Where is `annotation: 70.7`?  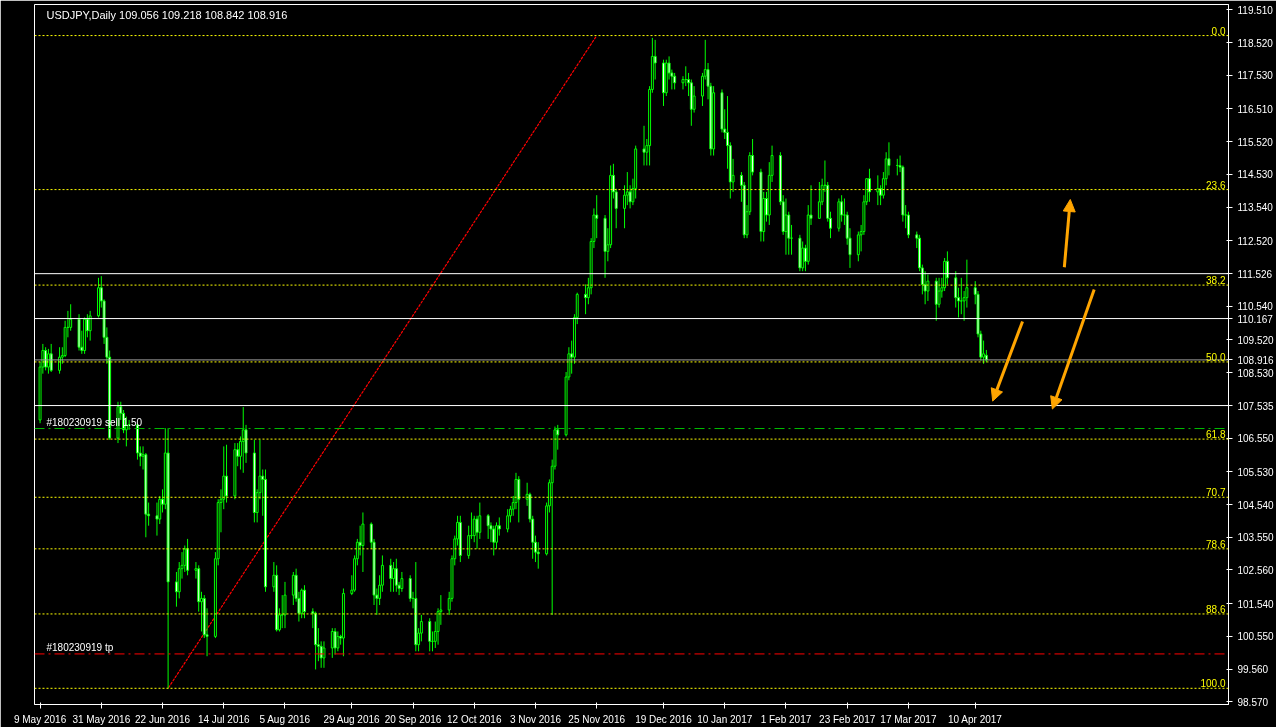 annotation: 70.7 is located at coordinates (1216, 493).